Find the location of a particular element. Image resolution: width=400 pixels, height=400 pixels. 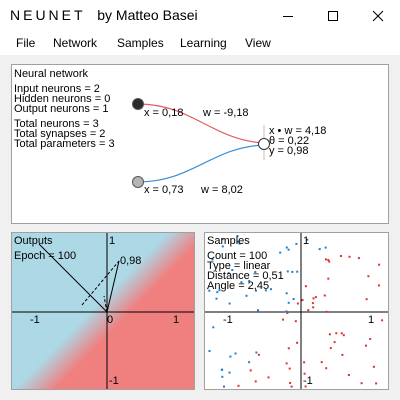

output-neurons-count: Output neurons = 1 is located at coordinates (61, 109).